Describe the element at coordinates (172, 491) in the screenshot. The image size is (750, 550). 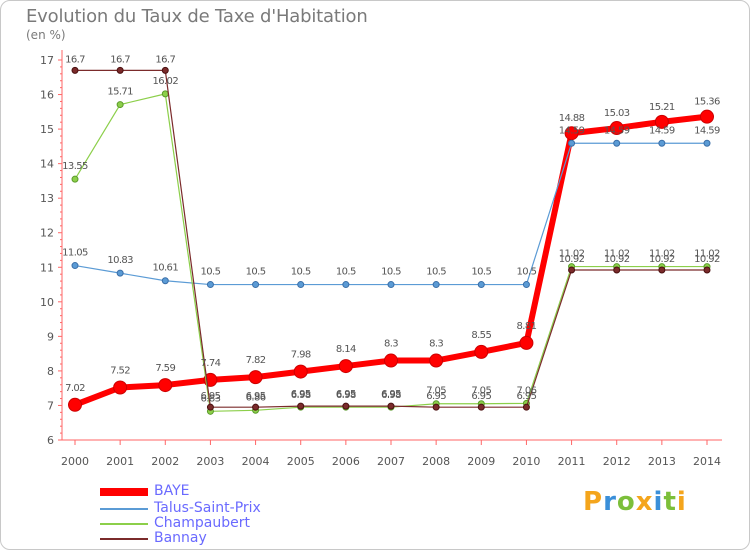
I see `legend-label: BAYE` at that location.